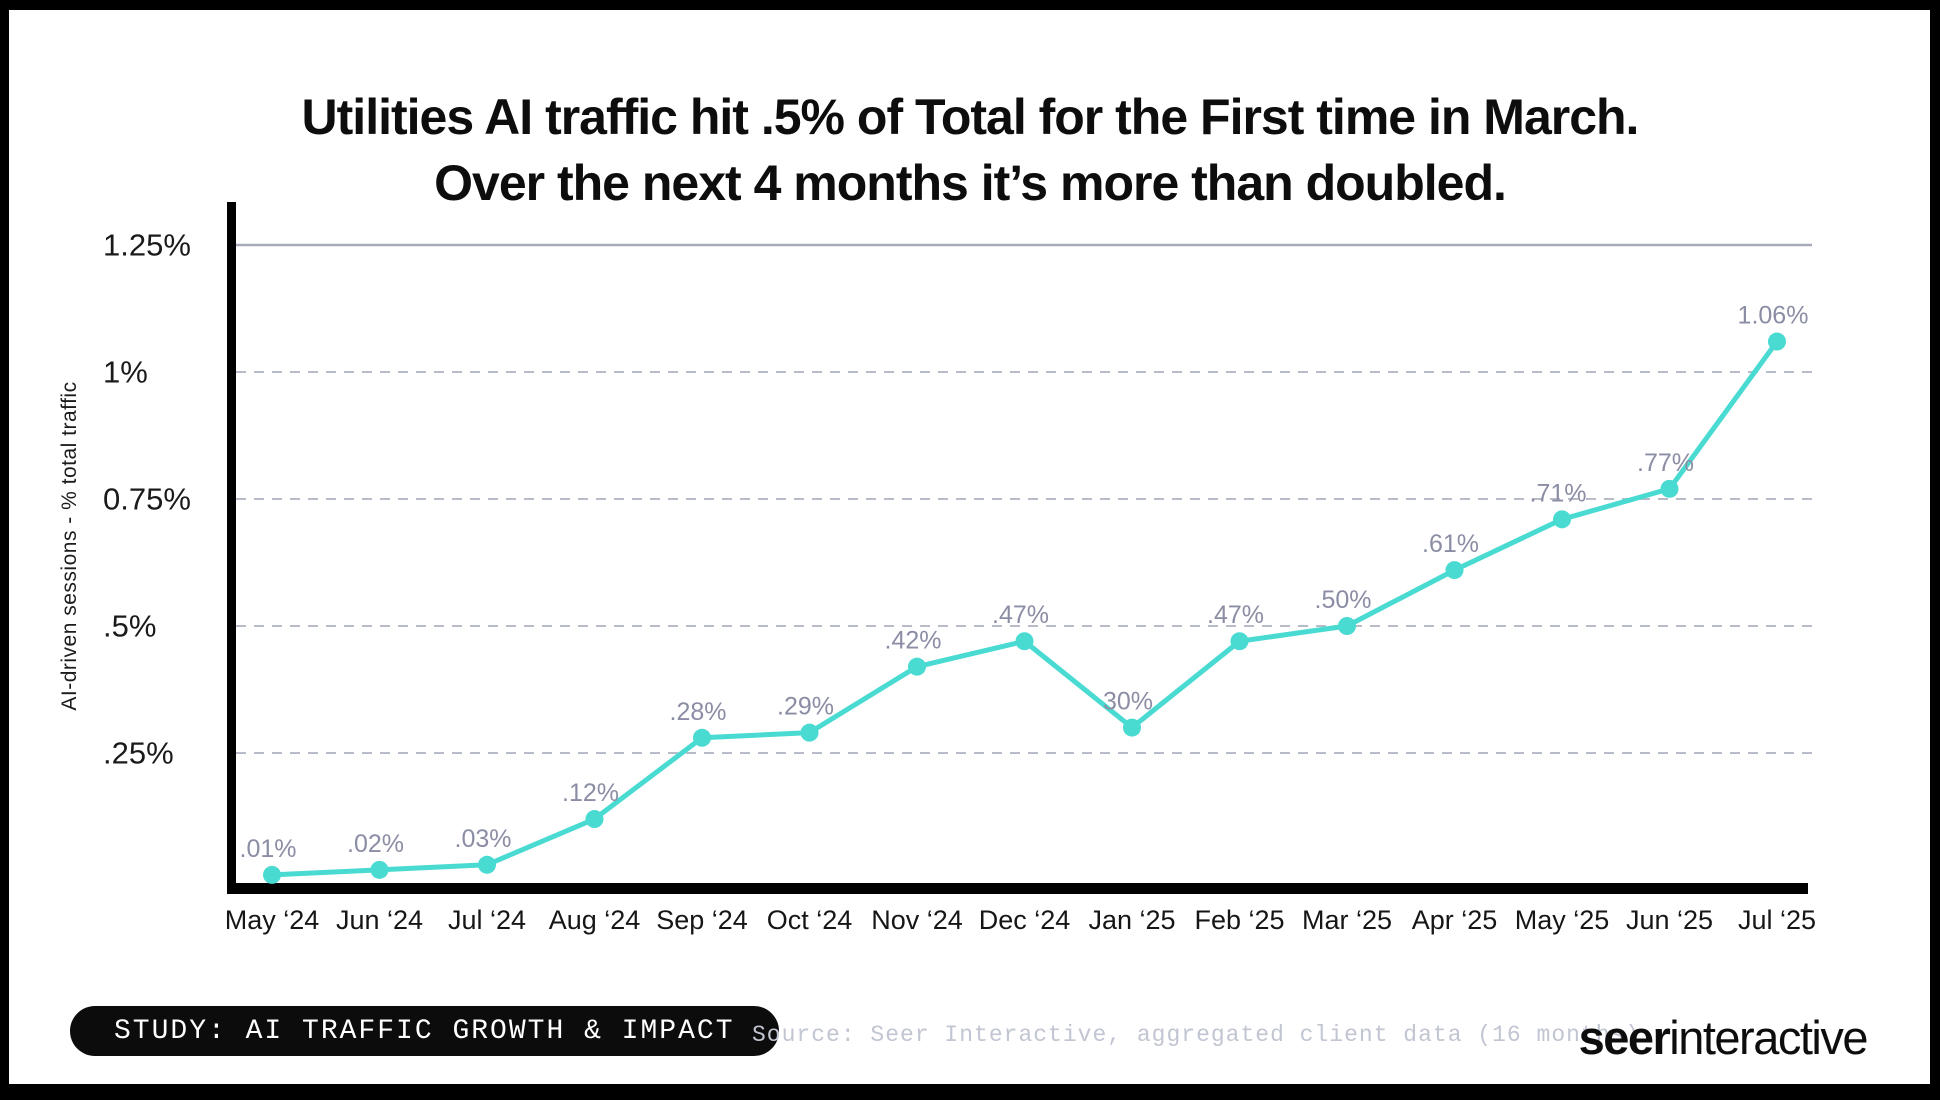 The image size is (1940, 1100). What do you see at coordinates (1777, 920) in the screenshot?
I see `x-tick-label: Jul ‘25` at bounding box center [1777, 920].